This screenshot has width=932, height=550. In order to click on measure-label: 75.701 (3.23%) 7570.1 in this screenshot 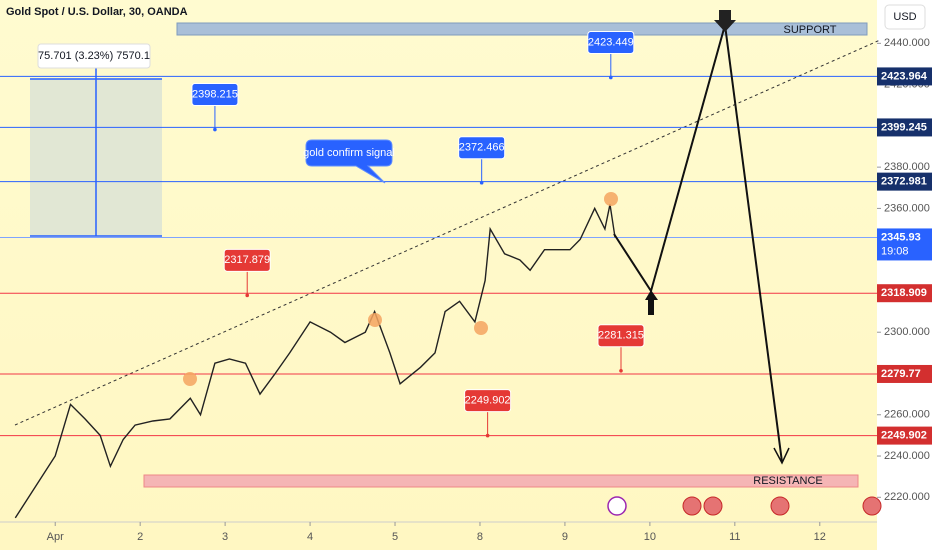, I will do `click(94, 56)`.